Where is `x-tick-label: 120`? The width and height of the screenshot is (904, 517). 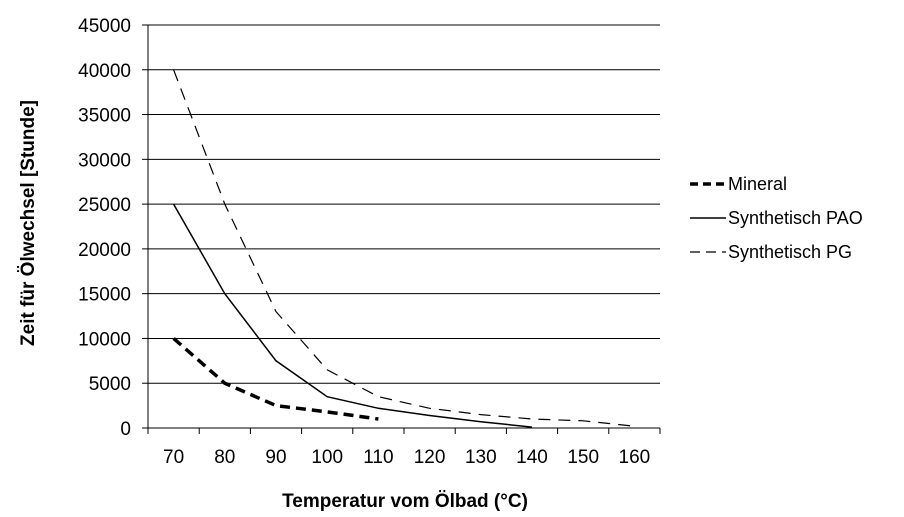 x-tick-label: 120 is located at coordinates (430, 457).